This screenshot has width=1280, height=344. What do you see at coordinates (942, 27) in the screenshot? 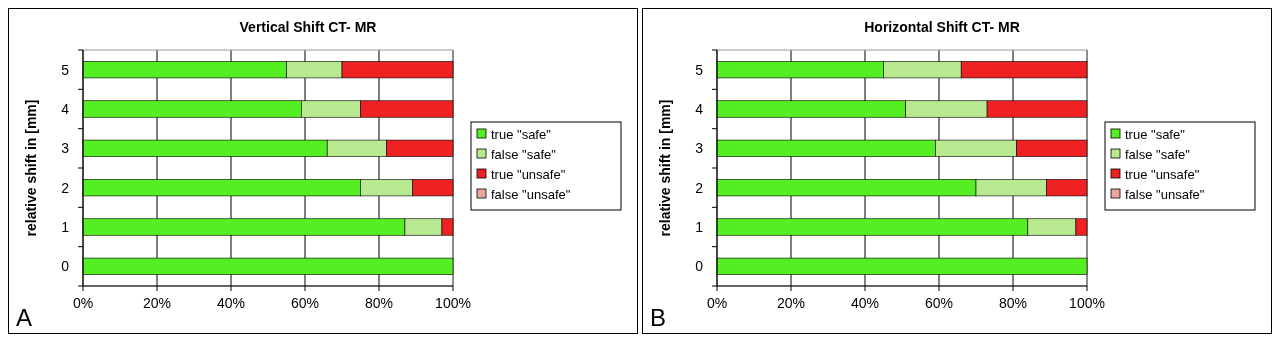
I see `chart-title: Horizontal Shift CT- MR` at bounding box center [942, 27].